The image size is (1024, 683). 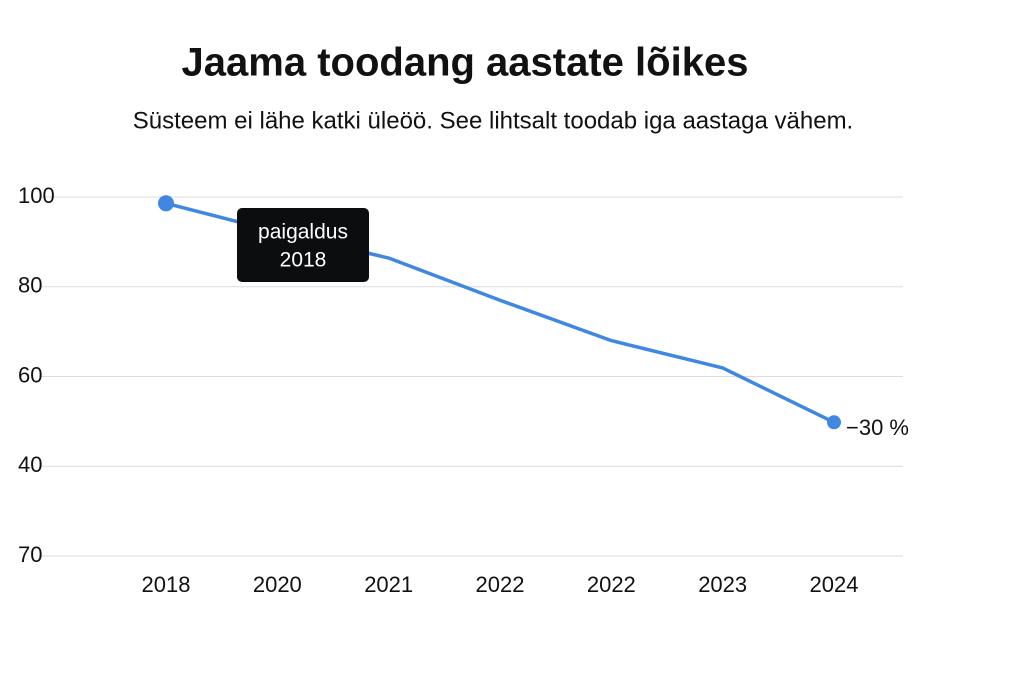 What do you see at coordinates (722, 584) in the screenshot?
I see `x-tick-label: 2023` at bounding box center [722, 584].